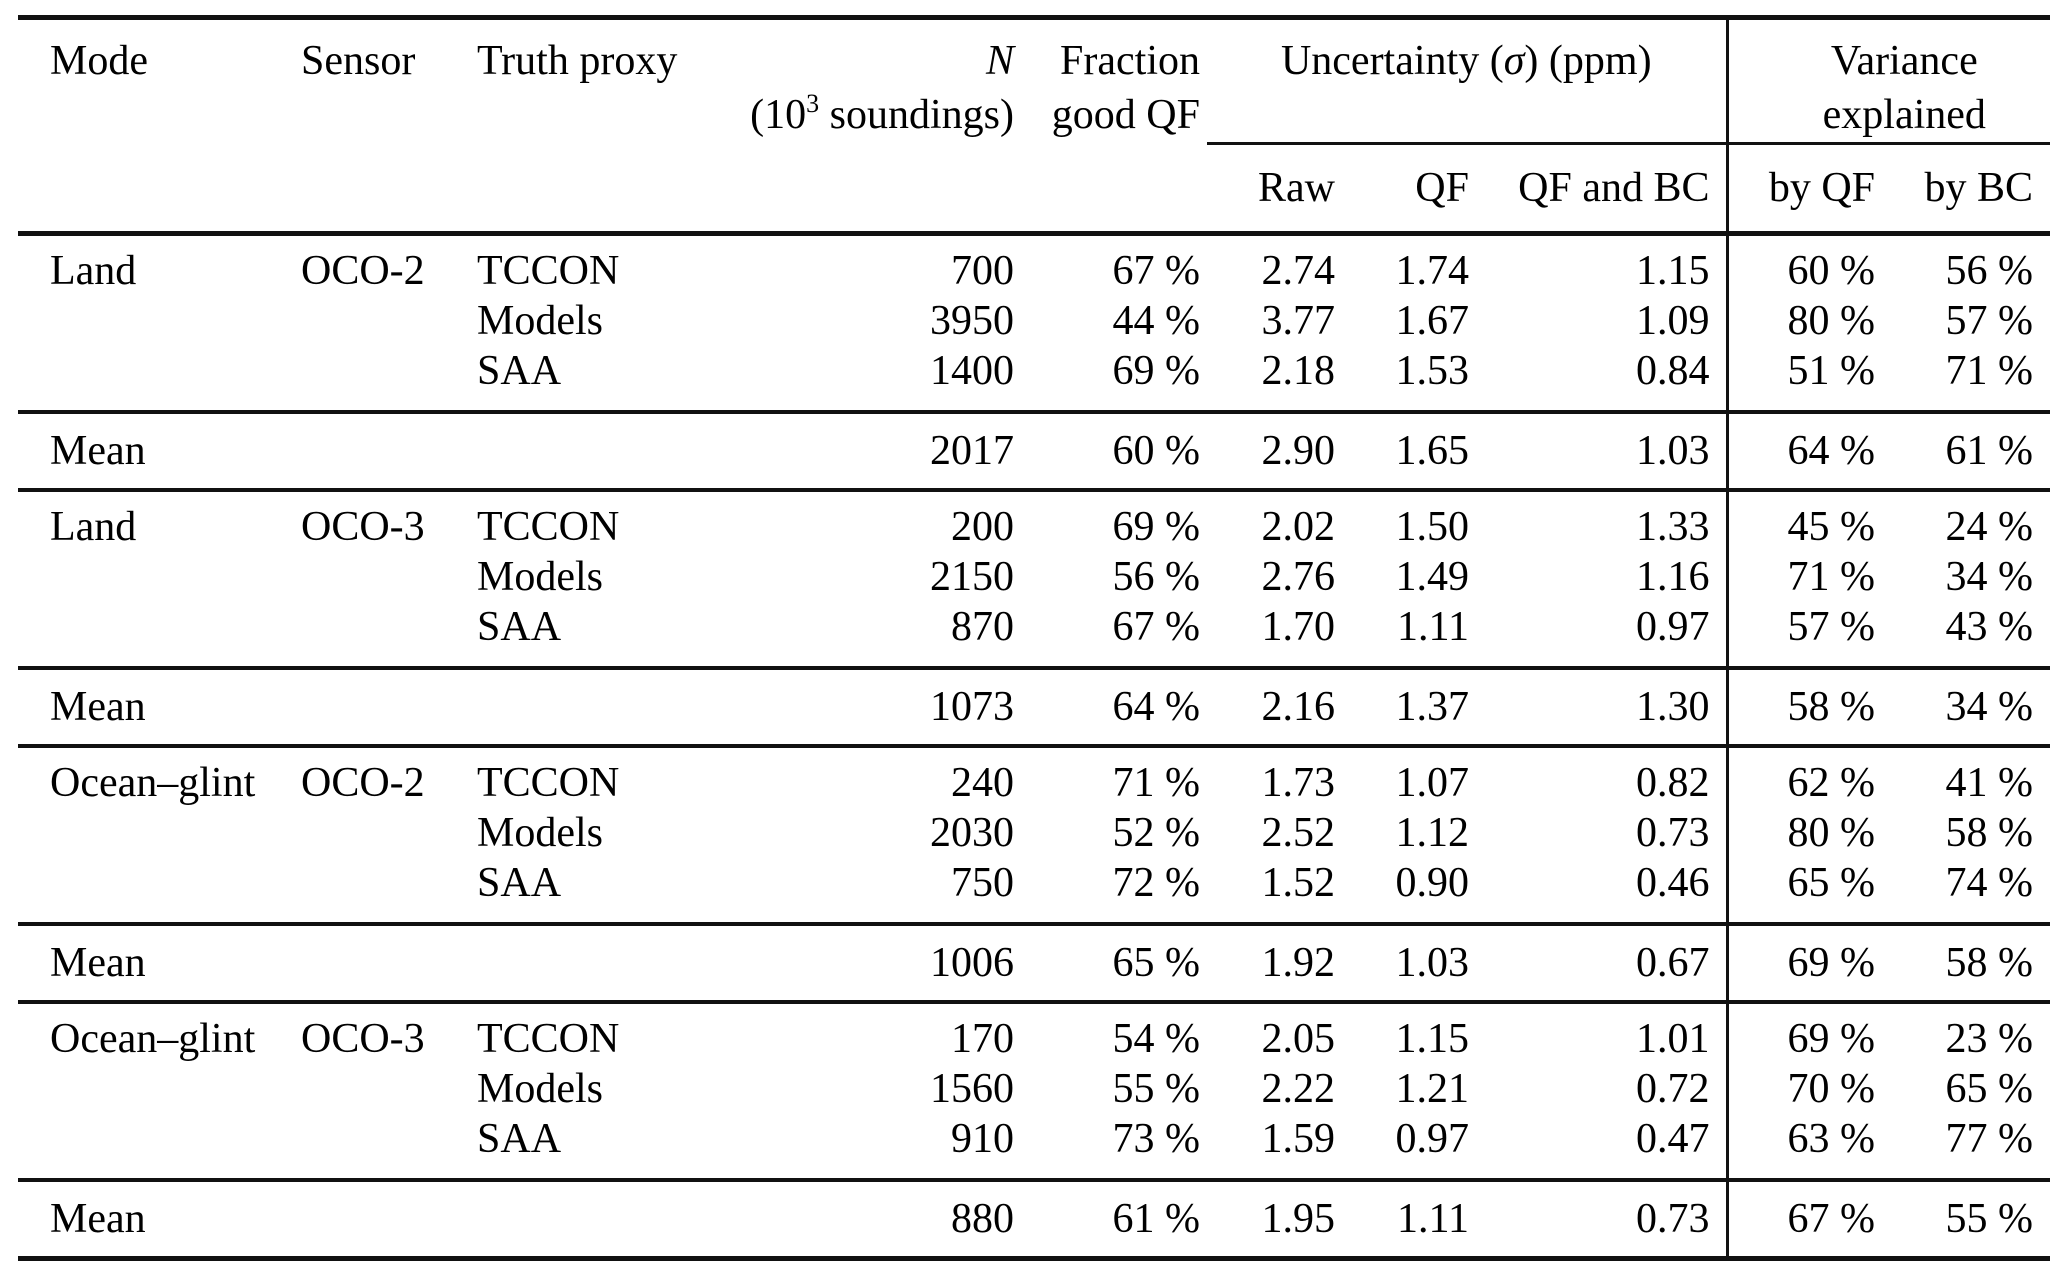 This screenshot has width=2067, height=1277. What do you see at coordinates (1432, 833) in the screenshot?
I see `cell-qf: 1.12` at bounding box center [1432, 833].